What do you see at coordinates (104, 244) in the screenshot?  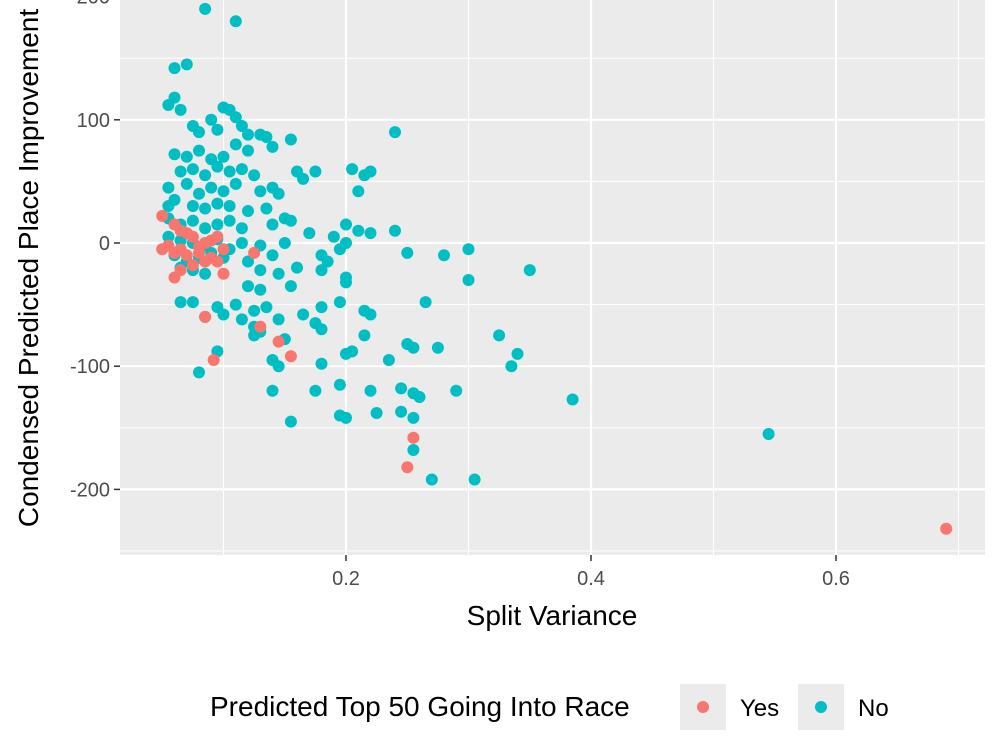 I see `y-tick-label: 0` at bounding box center [104, 244].